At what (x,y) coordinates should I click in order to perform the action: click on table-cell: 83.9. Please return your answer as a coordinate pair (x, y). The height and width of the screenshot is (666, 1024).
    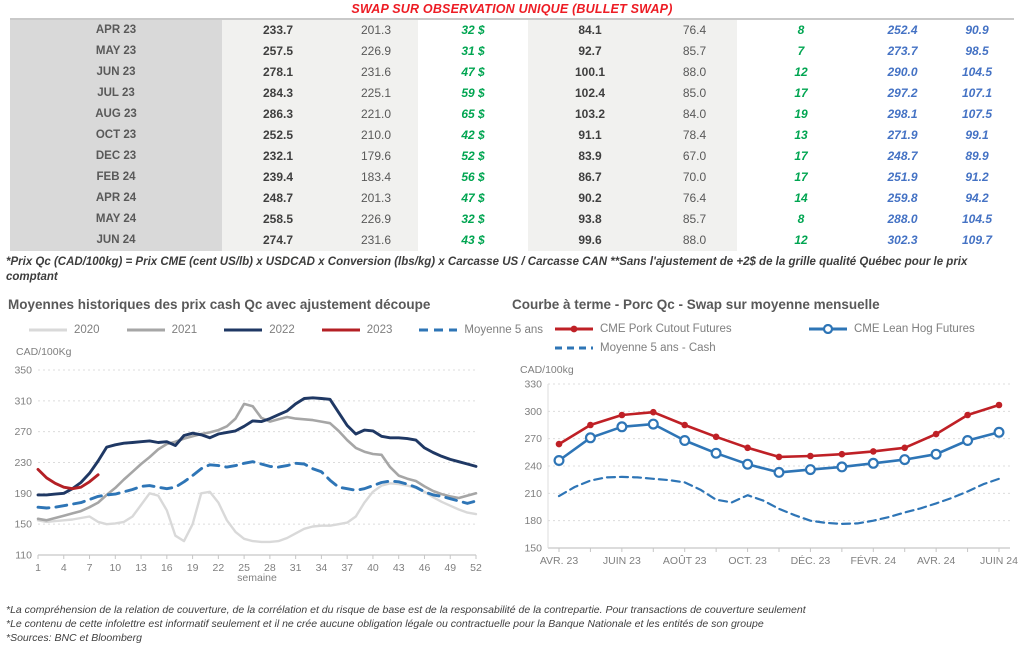
    Looking at the image, I should click on (590, 156).